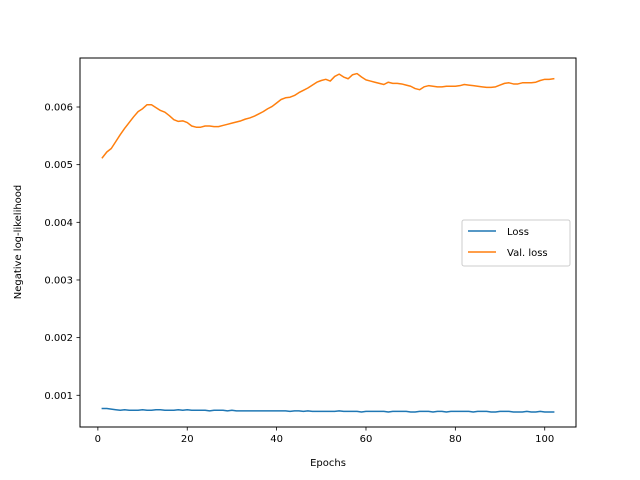  I want to click on x-tick-label: 0, so click(98, 439).